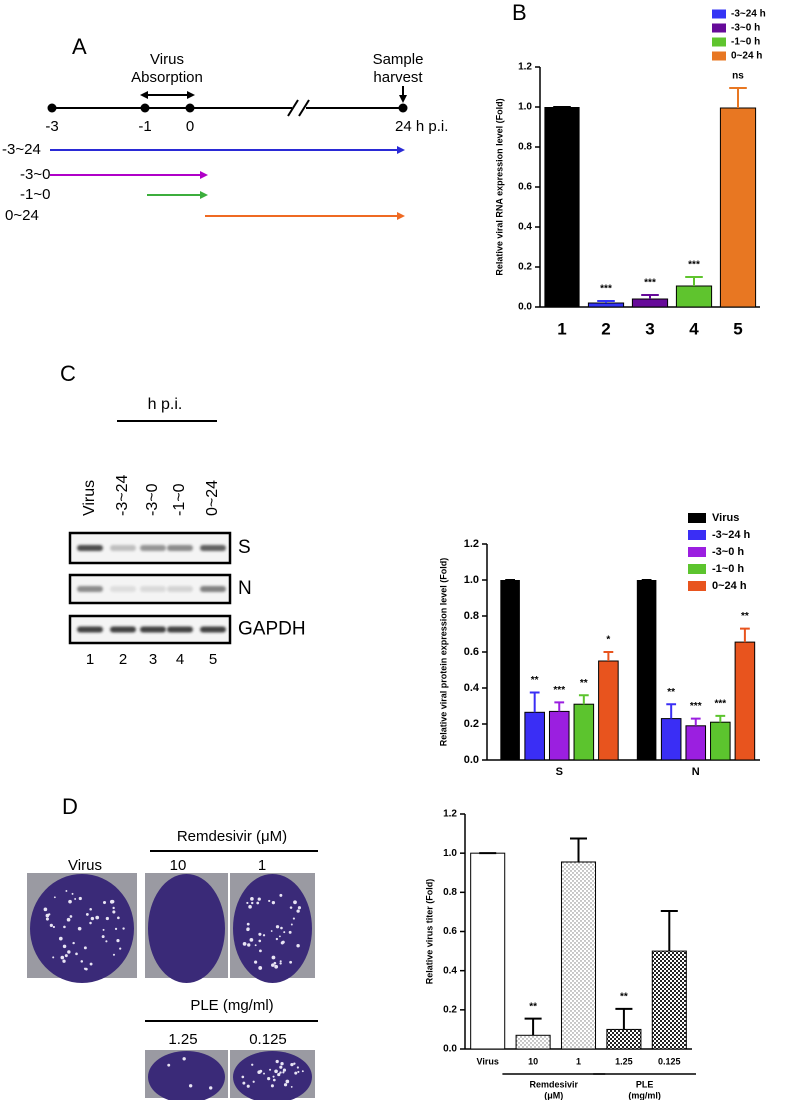 This screenshot has width=787, height=1100. I want to click on x-tick-label: 4, so click(694, 328).